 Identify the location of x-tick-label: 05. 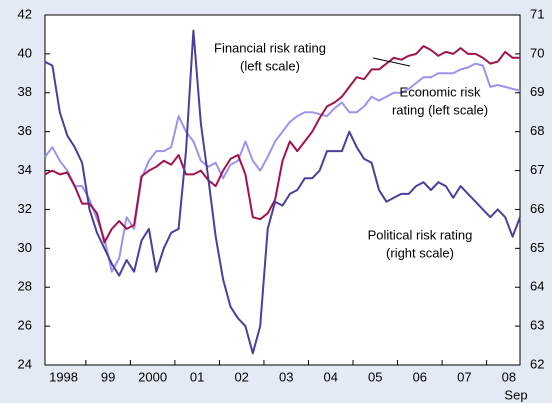
(375, 376).